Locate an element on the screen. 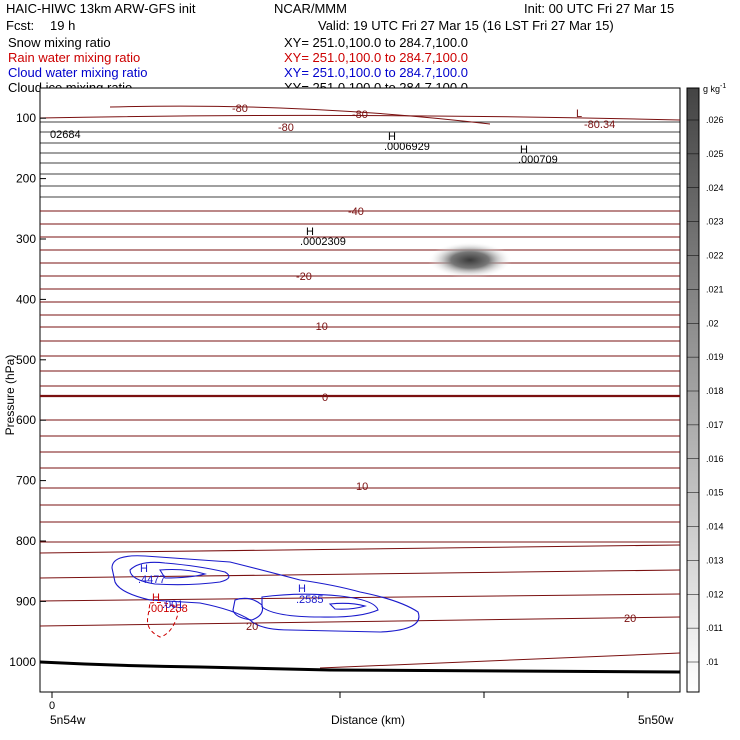  y-tick-label: 200 is located at coordinates (26, 179).